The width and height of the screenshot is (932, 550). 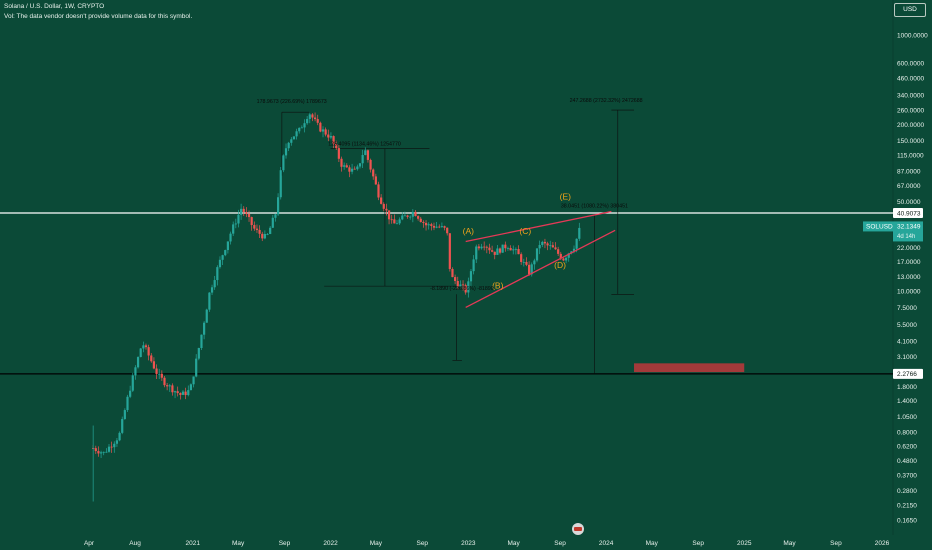 What do you see at coordinates (879, 227) in the screenshot?
I see `symbol-tag: SOLUSD` at bounding box center [879, 227].